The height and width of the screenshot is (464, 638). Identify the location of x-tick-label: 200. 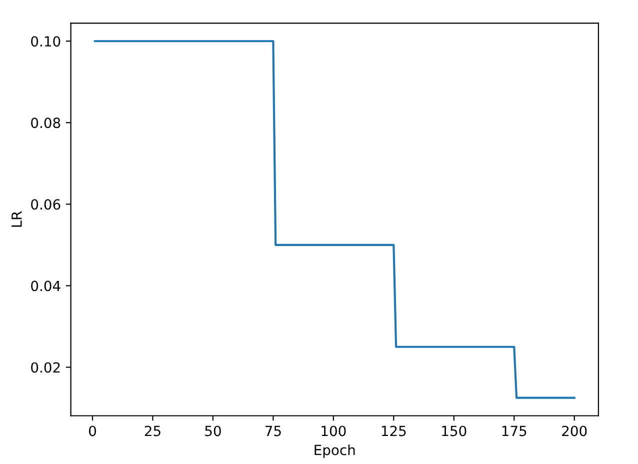
(574, 431).